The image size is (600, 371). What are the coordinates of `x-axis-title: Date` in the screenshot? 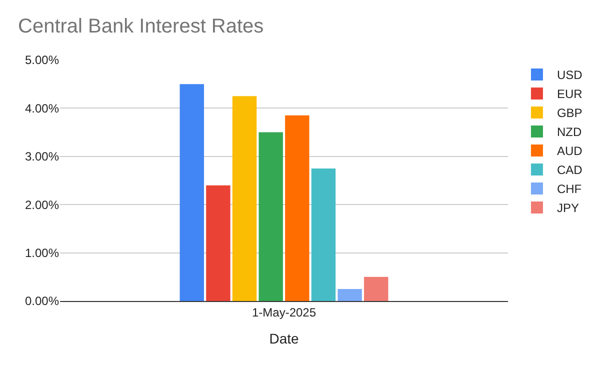 It's located at (284, 338).